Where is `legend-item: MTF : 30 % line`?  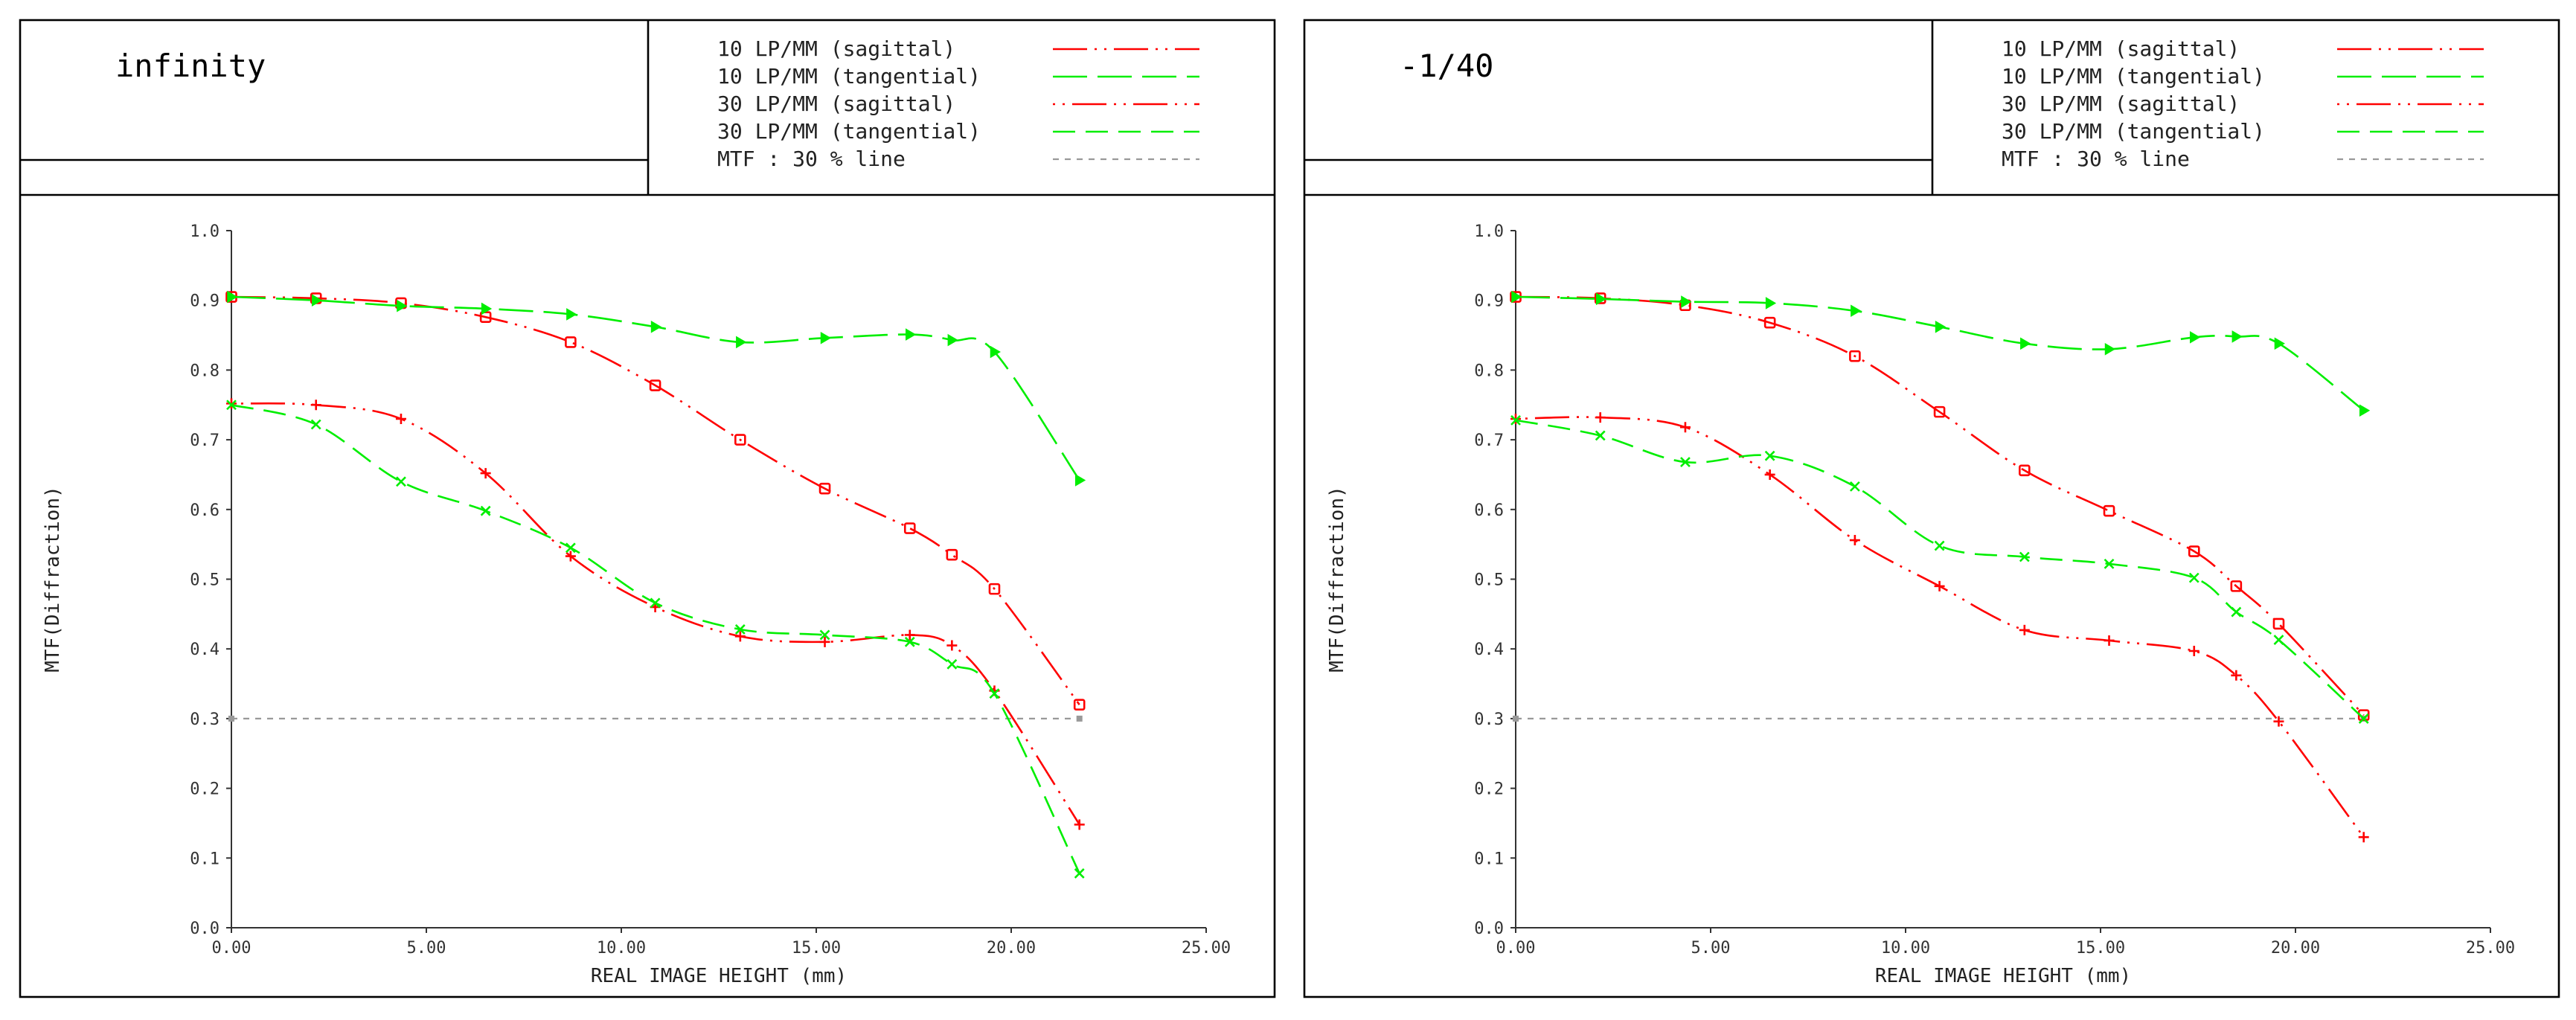
legend-item: MTF : 30 % line is located at coordinates (2243, 159).